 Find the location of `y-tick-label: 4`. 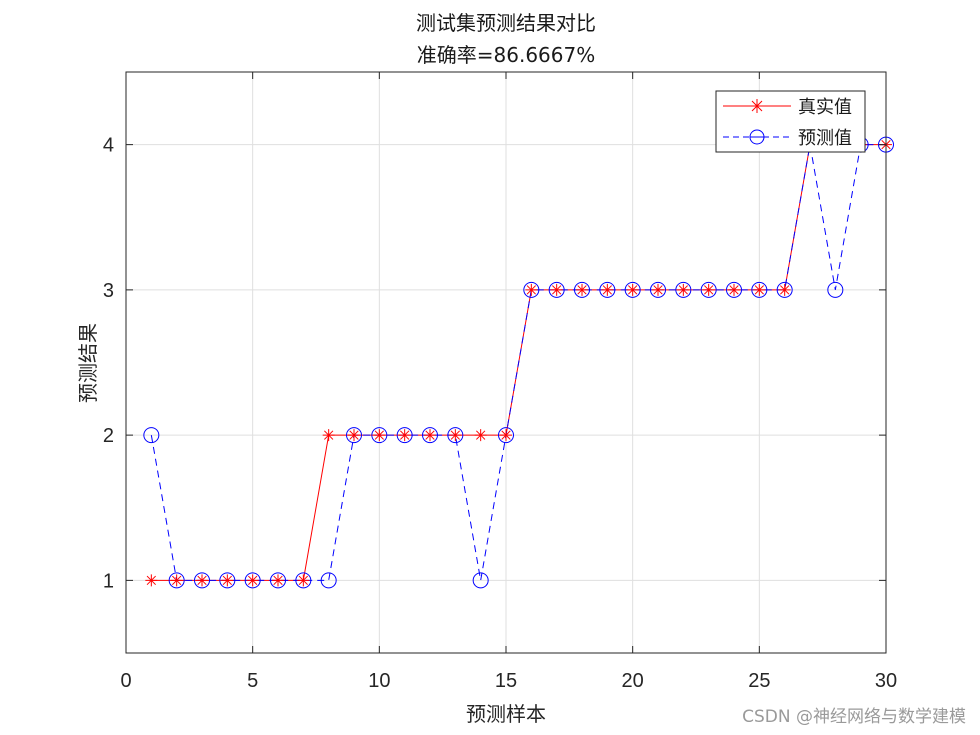

y-tick-label: 4 is located at coordinates (108, 146).